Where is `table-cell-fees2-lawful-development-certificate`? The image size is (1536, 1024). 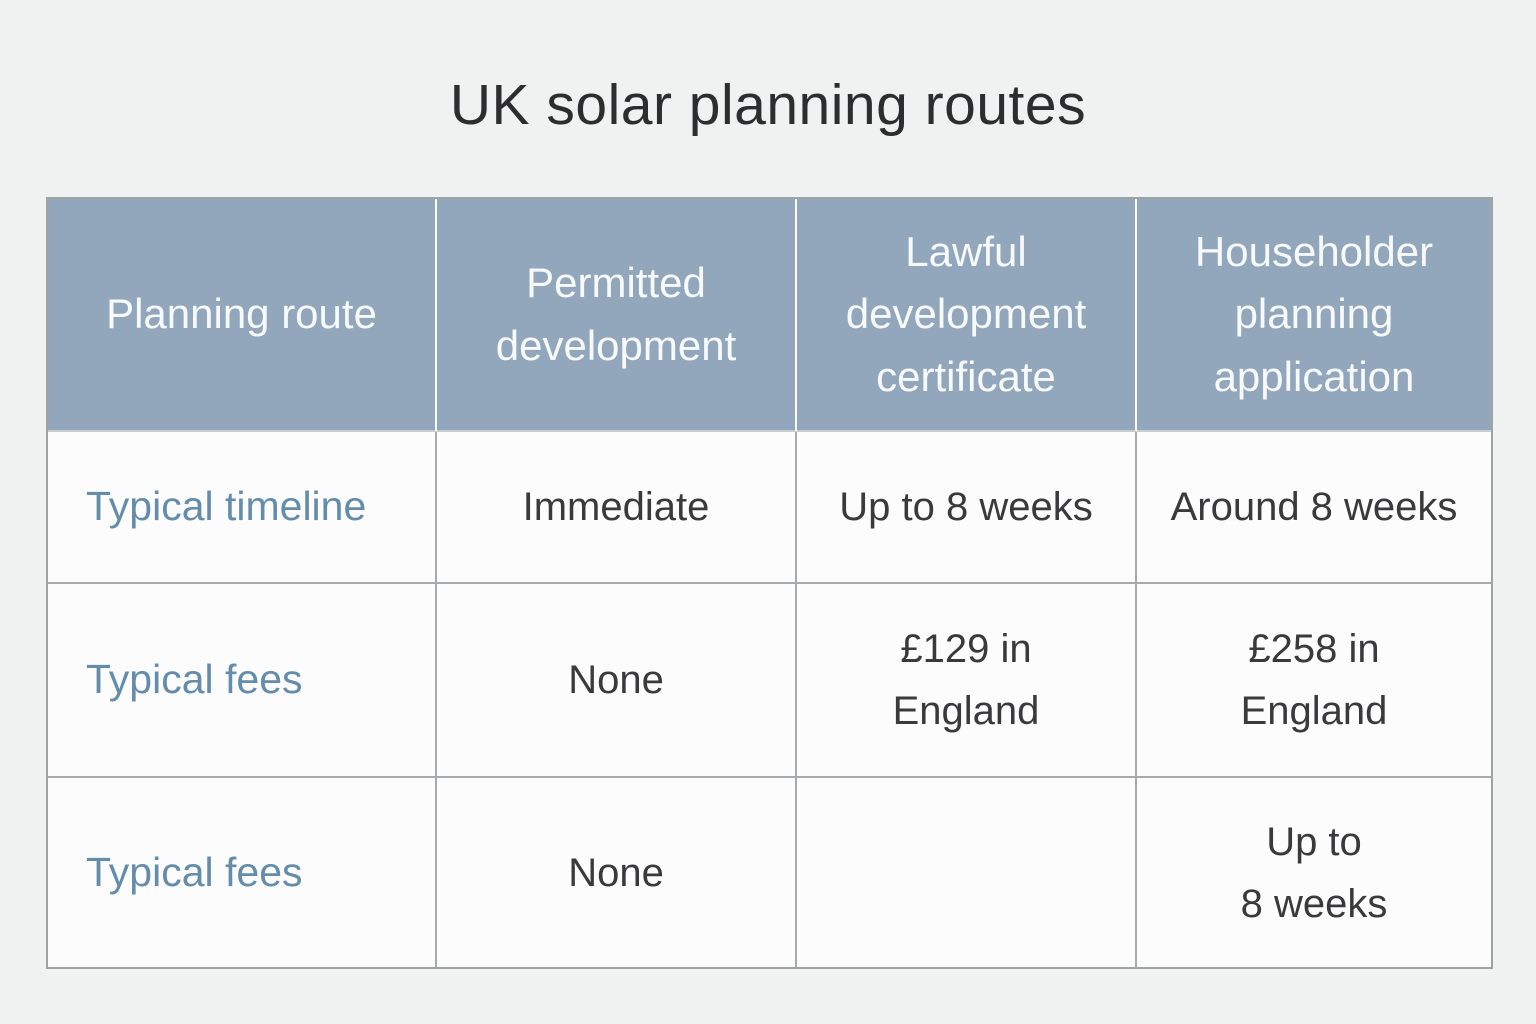 table-cell-fees2-lawful-development-certificate is located at coordinates (967, 872).